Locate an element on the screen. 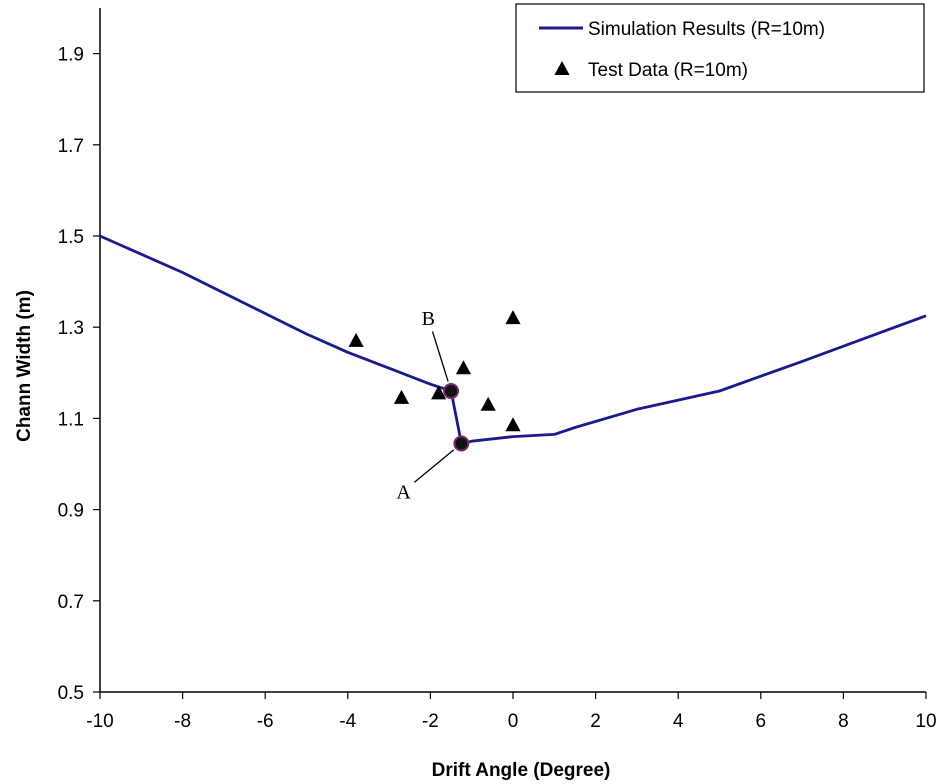 The width and height of the screenshot is (942, 784). x-tick-label: 10 is located at coordinates (925, 721).